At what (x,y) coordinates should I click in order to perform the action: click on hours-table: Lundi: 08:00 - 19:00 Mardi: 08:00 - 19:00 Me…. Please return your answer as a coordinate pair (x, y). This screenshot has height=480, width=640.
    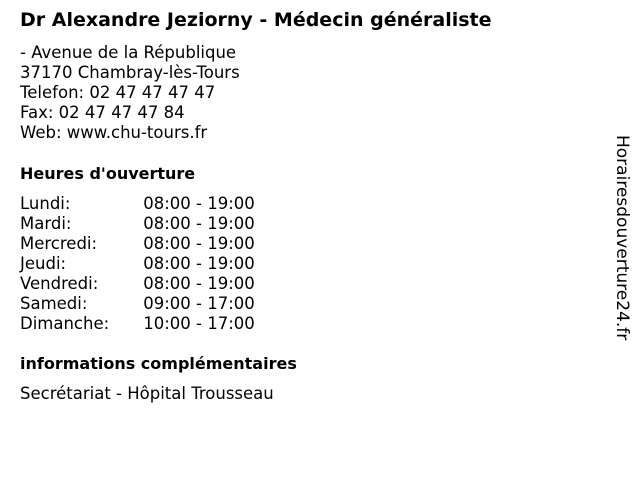
    Looking at the image, I should click on (141, 264).